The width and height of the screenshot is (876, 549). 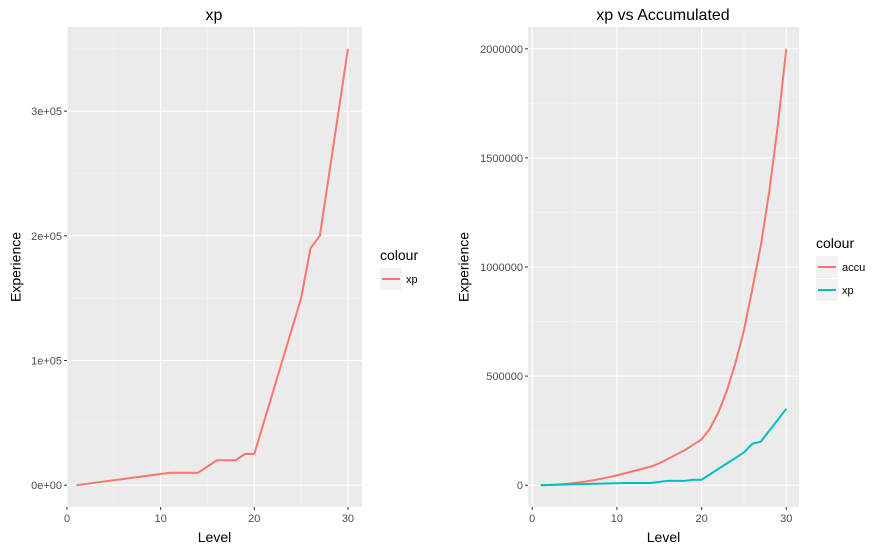 What do you see at coordinates (662, 15) in the screenshot?
I see `chart-title: xp vs Accumulated` at bounding box center [662, 15].